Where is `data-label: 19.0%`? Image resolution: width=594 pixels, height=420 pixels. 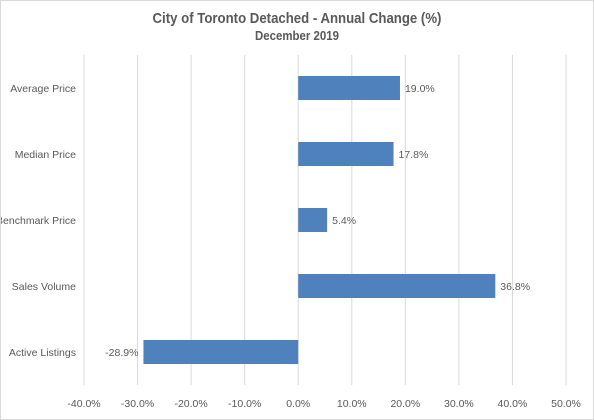 data-label: 19.0% is located at coordinates (420, 89).